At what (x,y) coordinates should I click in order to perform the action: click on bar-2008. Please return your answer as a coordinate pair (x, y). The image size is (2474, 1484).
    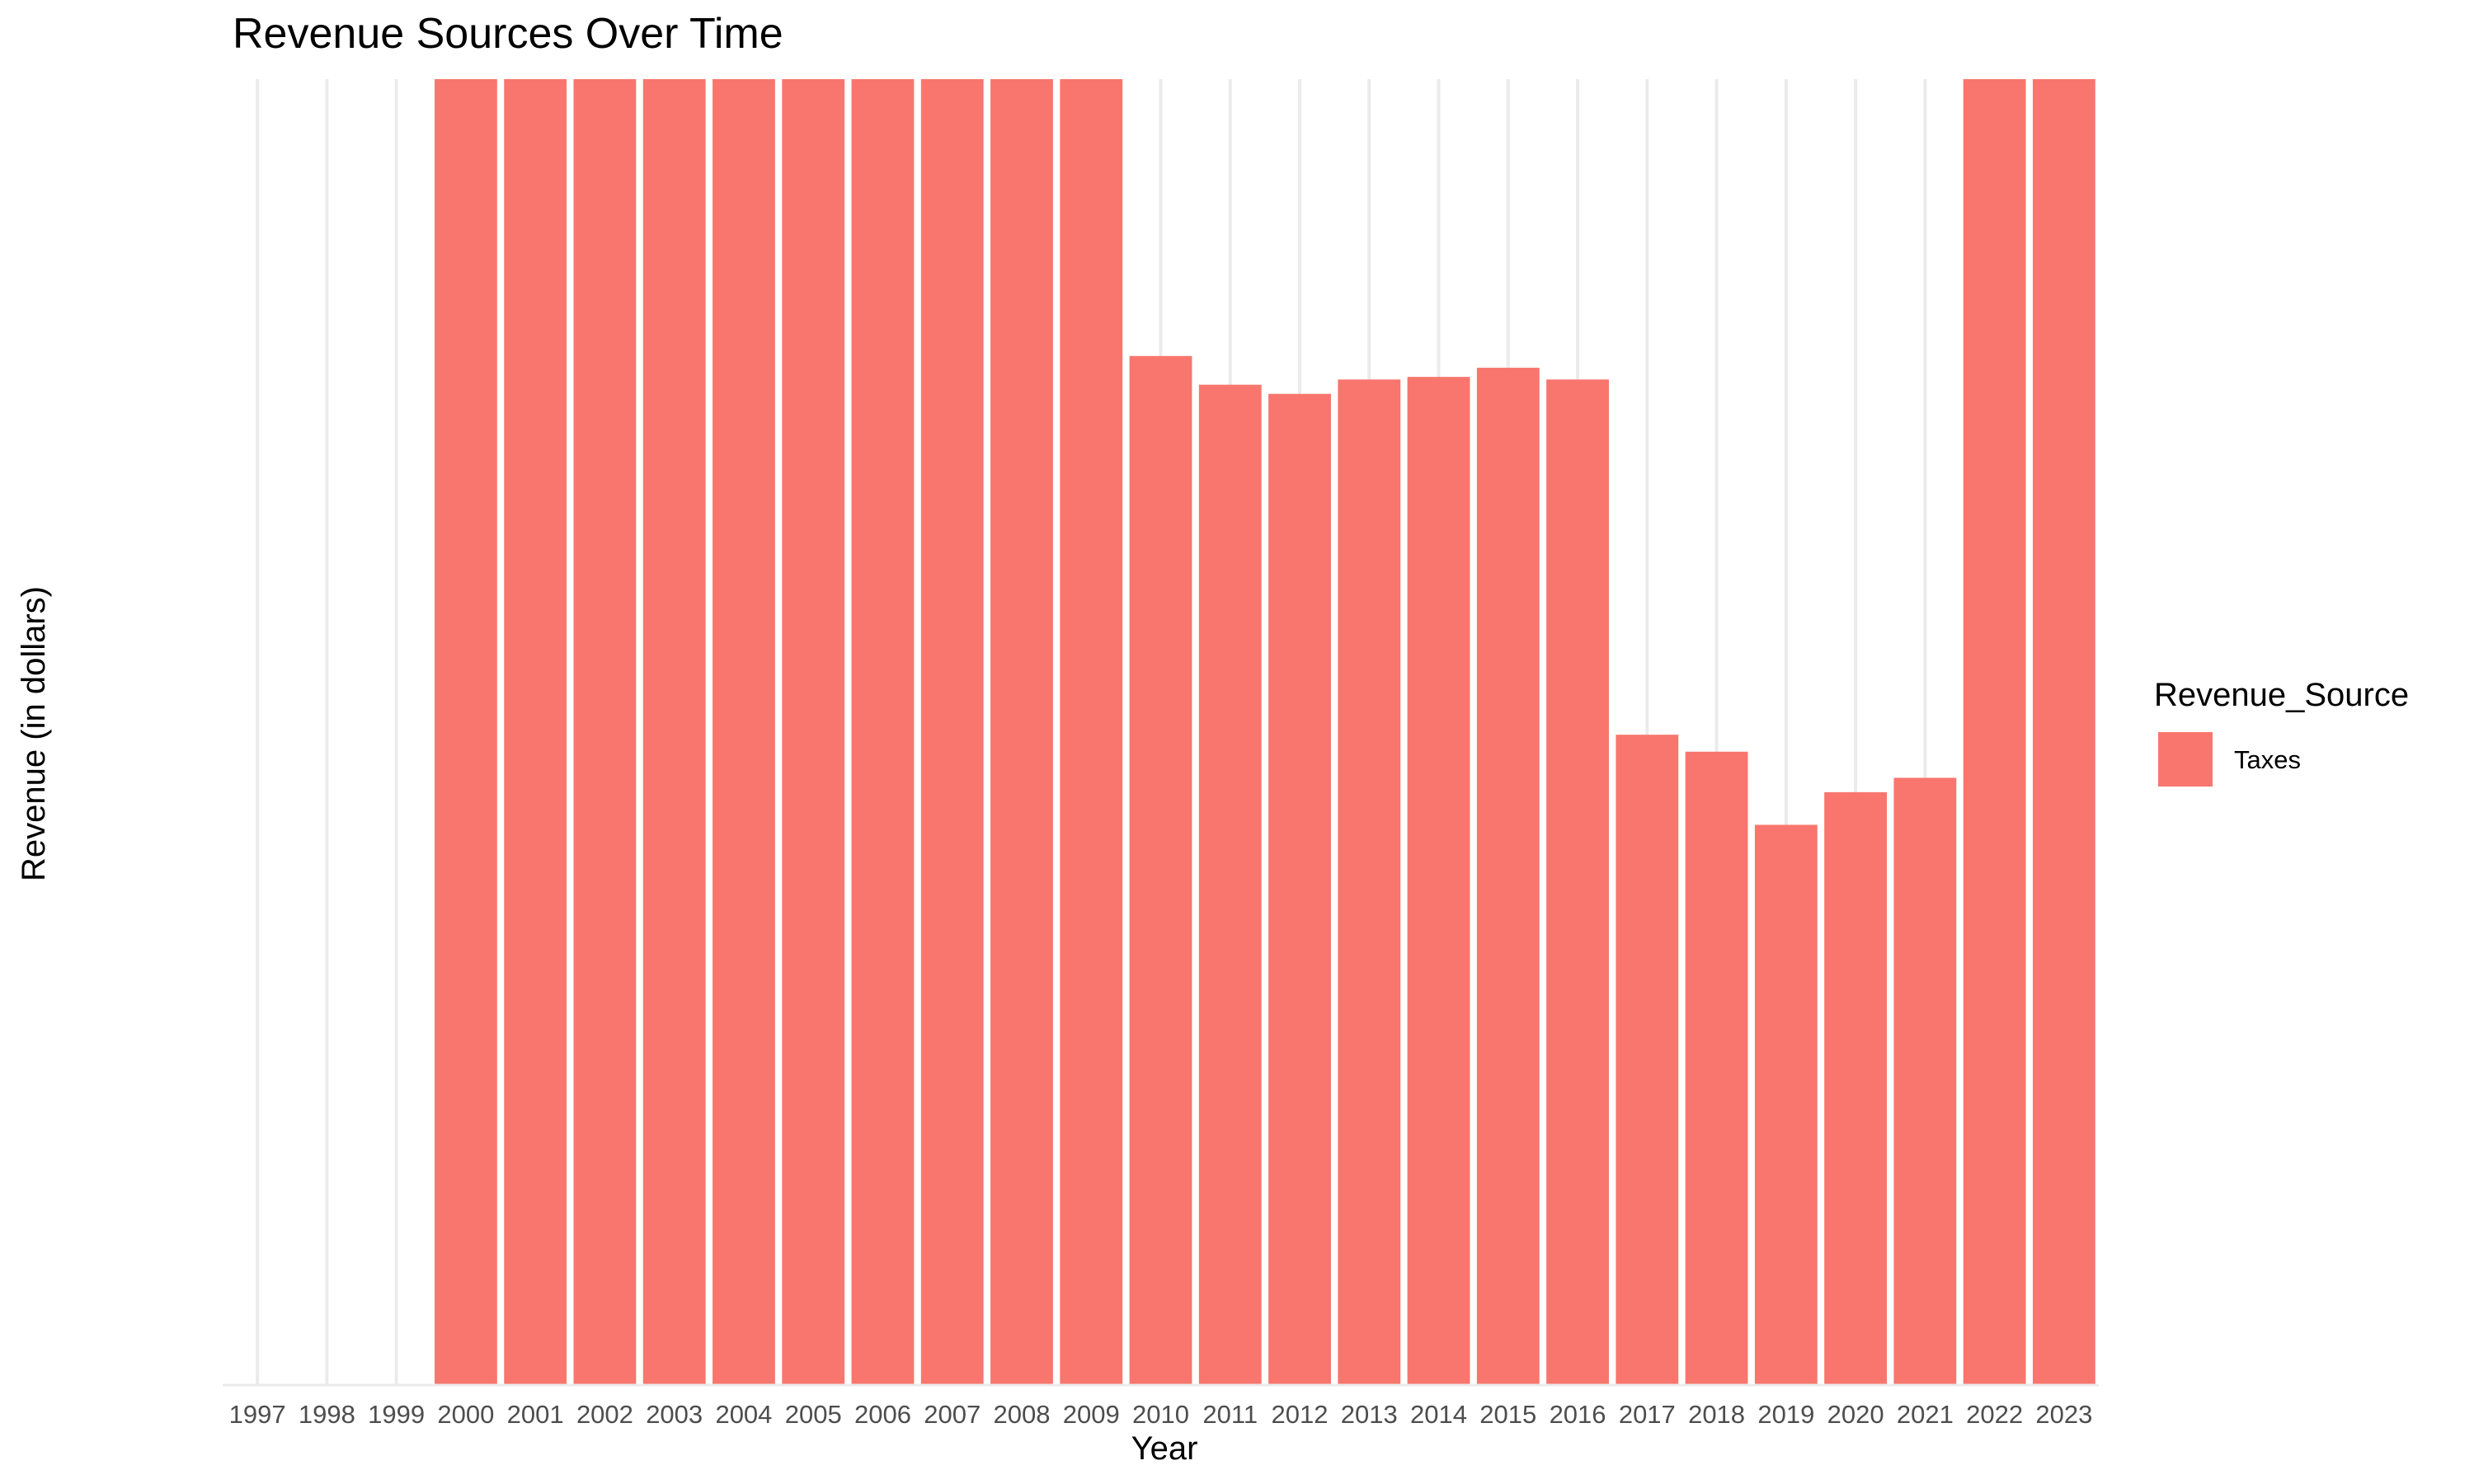
    Looking at the image, I should click on (1021, 732).